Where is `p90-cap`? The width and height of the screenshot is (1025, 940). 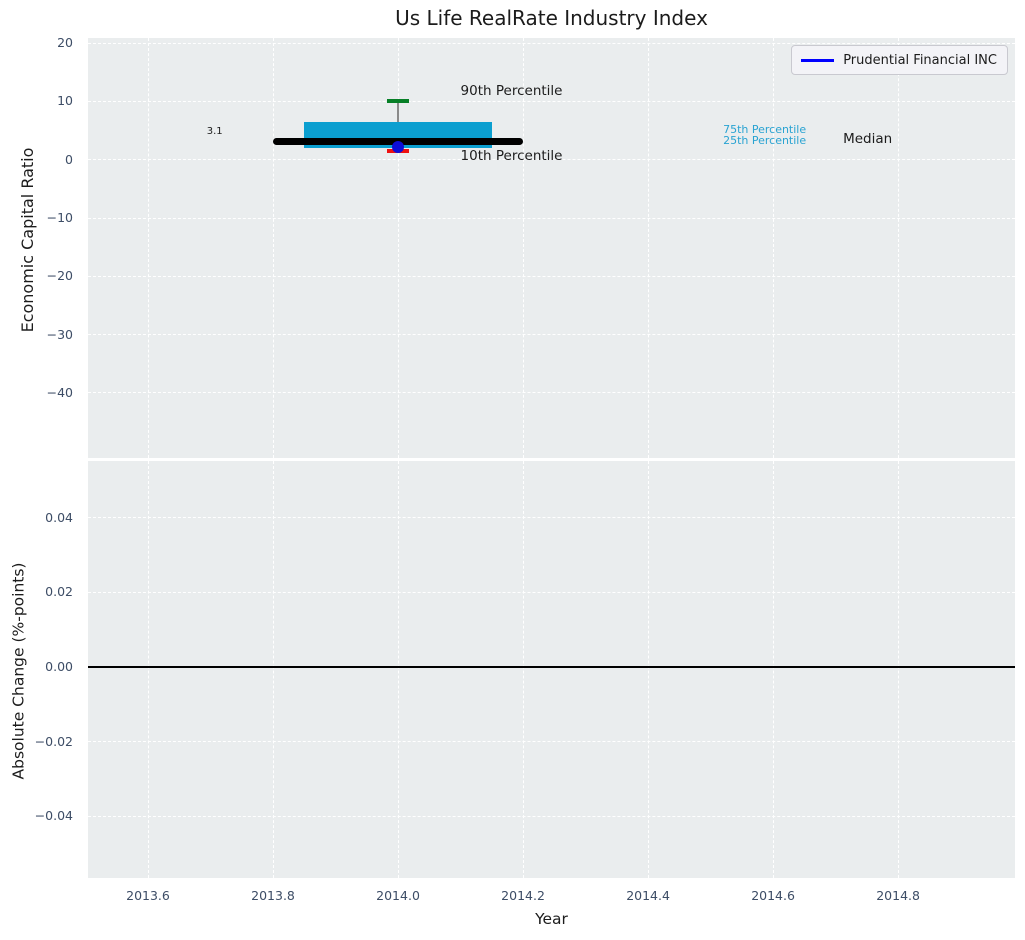
p90-cap is located at coordinates (398, 101).